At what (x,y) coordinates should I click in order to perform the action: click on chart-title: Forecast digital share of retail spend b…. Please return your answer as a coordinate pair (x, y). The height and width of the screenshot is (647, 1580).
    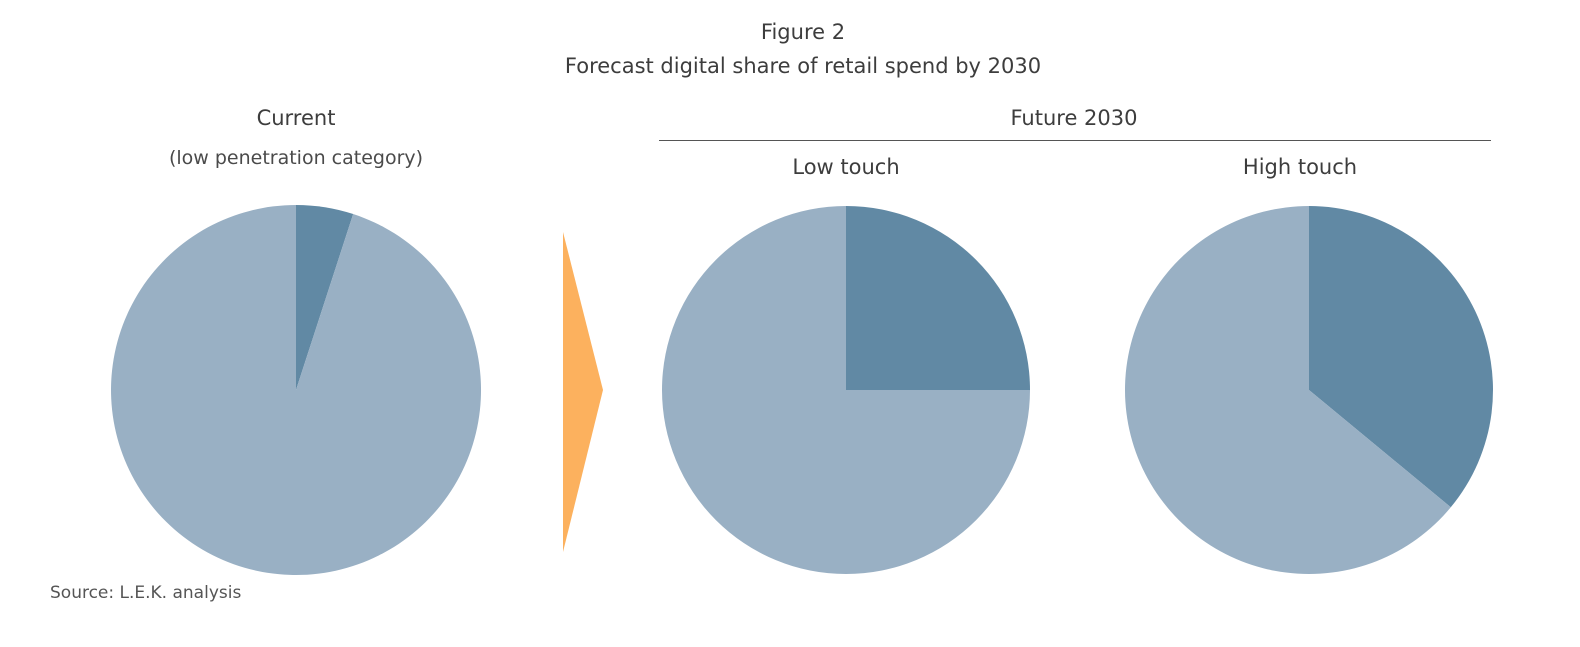
    Looking at the image, I should click on (803, 66).